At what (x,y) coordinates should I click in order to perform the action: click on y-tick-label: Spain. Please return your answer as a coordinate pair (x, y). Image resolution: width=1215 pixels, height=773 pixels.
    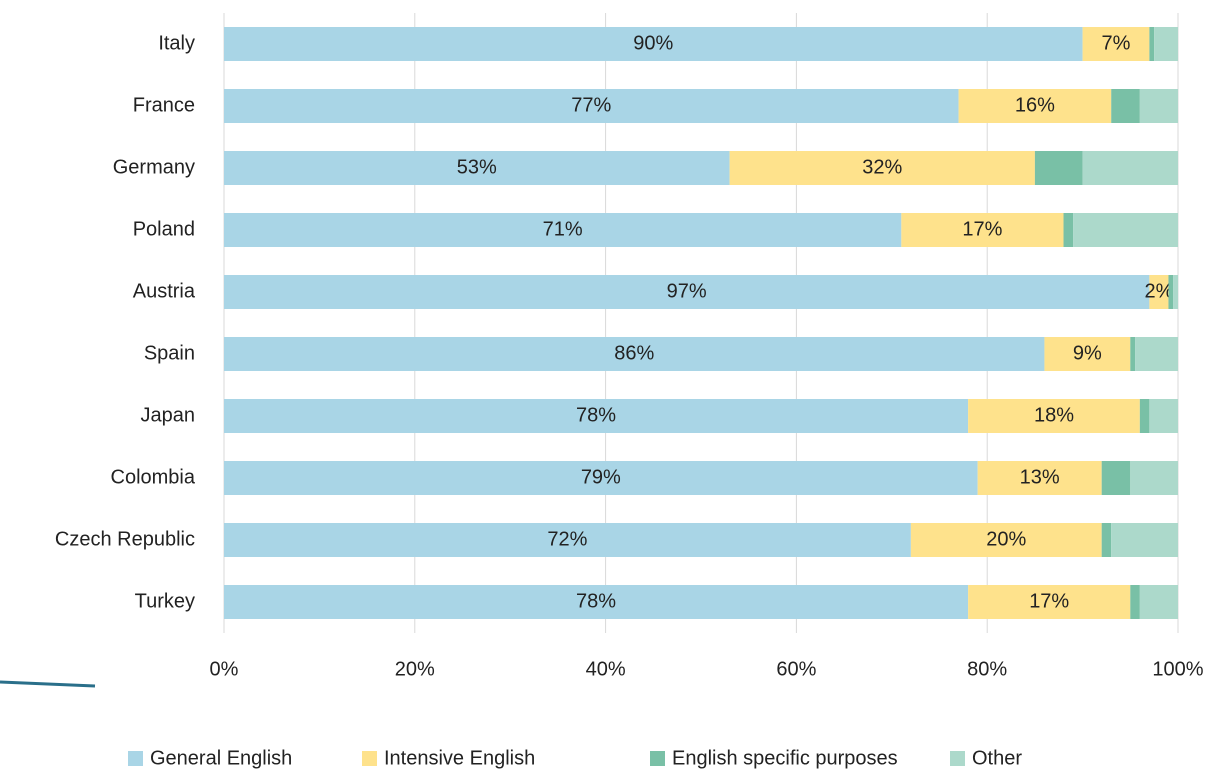
    Looking at the image, I should click on (169, 353).